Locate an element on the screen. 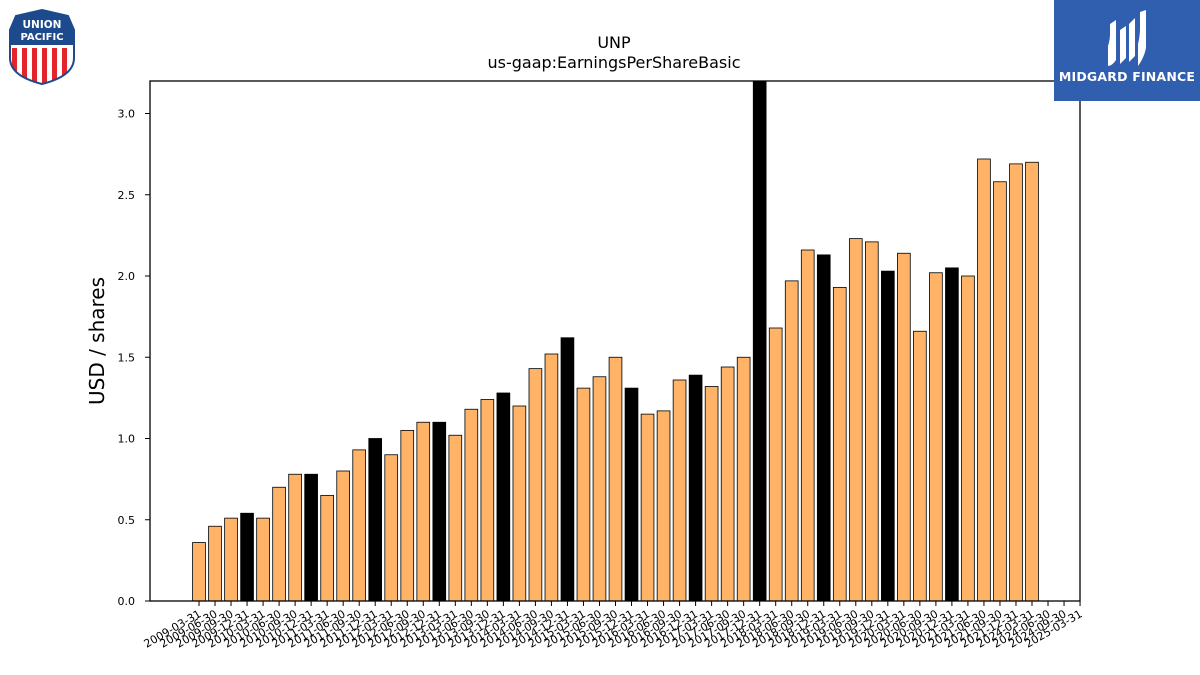  y-tick-label: 0.0 is located at coordinates (127, 601).